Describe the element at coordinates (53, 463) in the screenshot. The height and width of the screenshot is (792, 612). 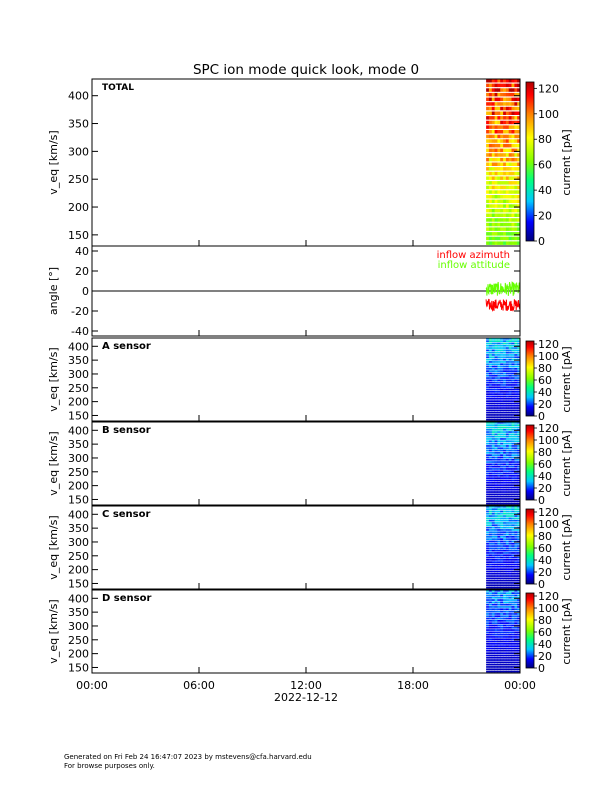
I see `y-axis-label-b: v_eq [km/s]` at that location.